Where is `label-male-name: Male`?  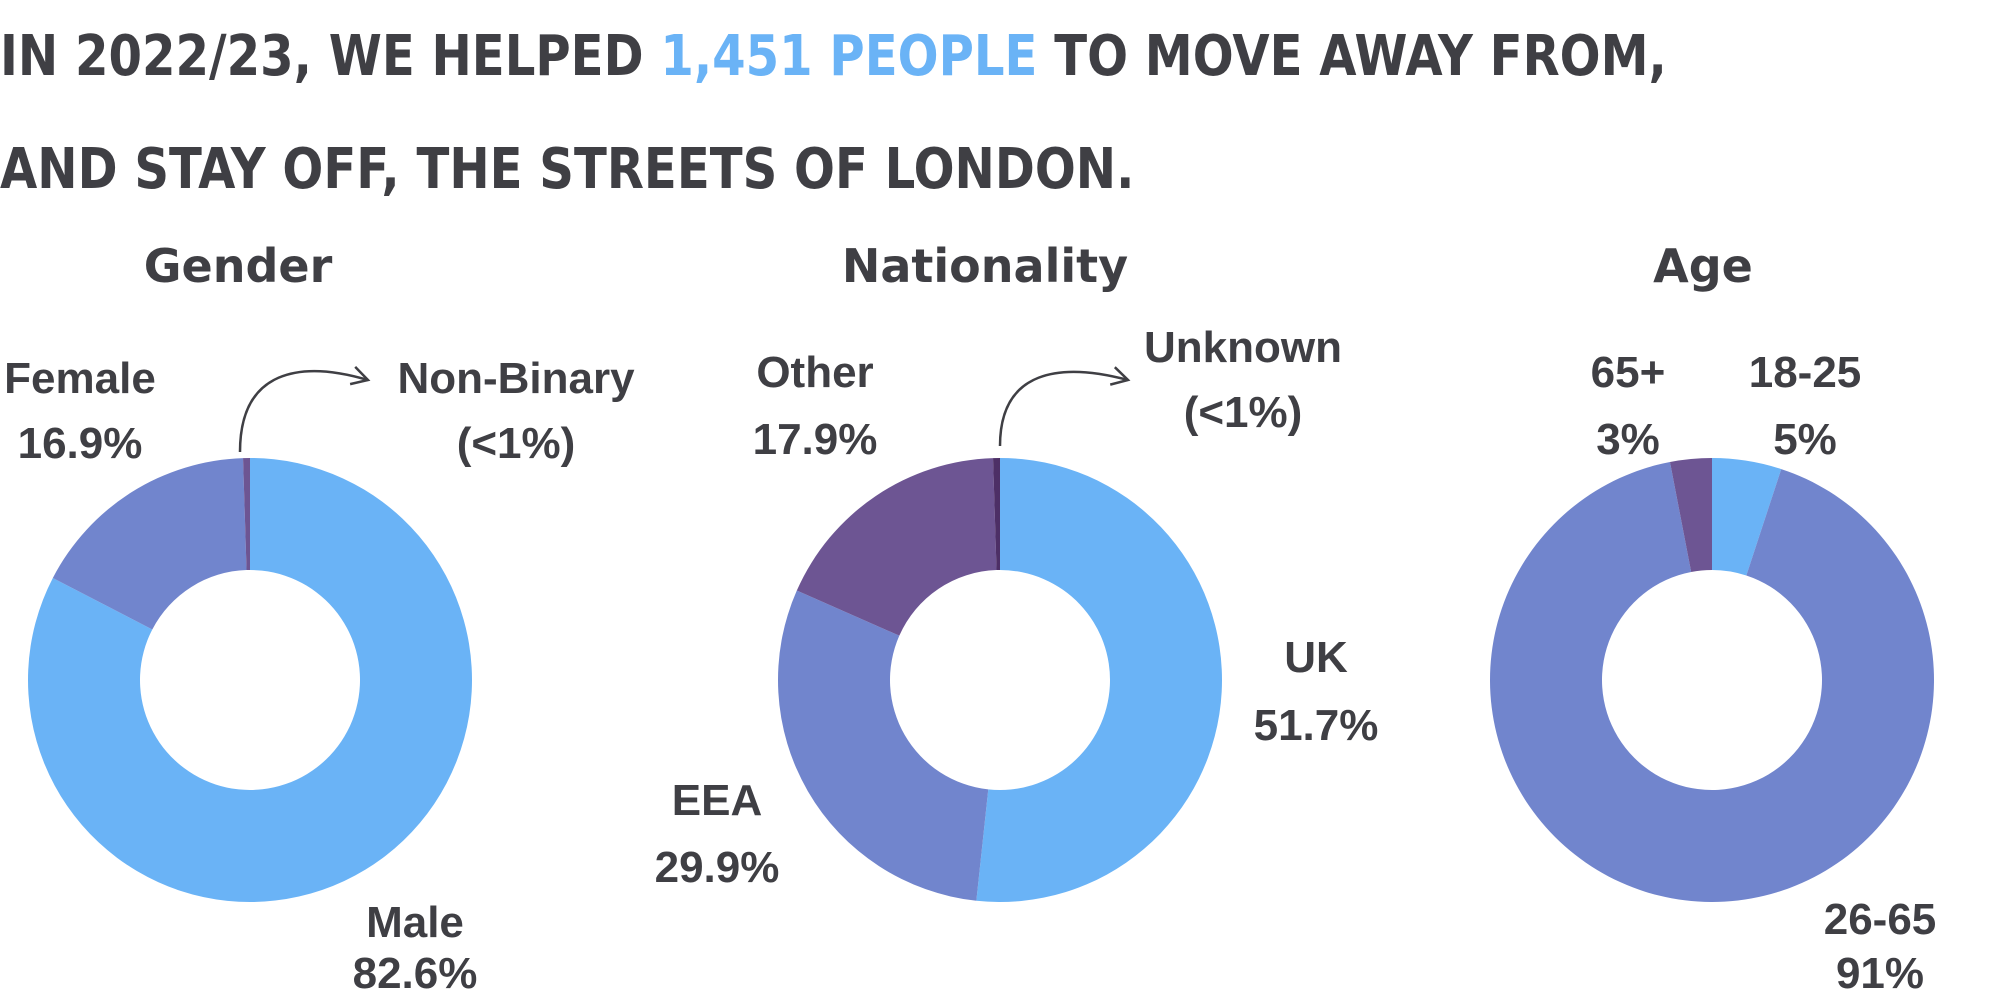
label-male-name: Male is located at coordinates (415, 922).